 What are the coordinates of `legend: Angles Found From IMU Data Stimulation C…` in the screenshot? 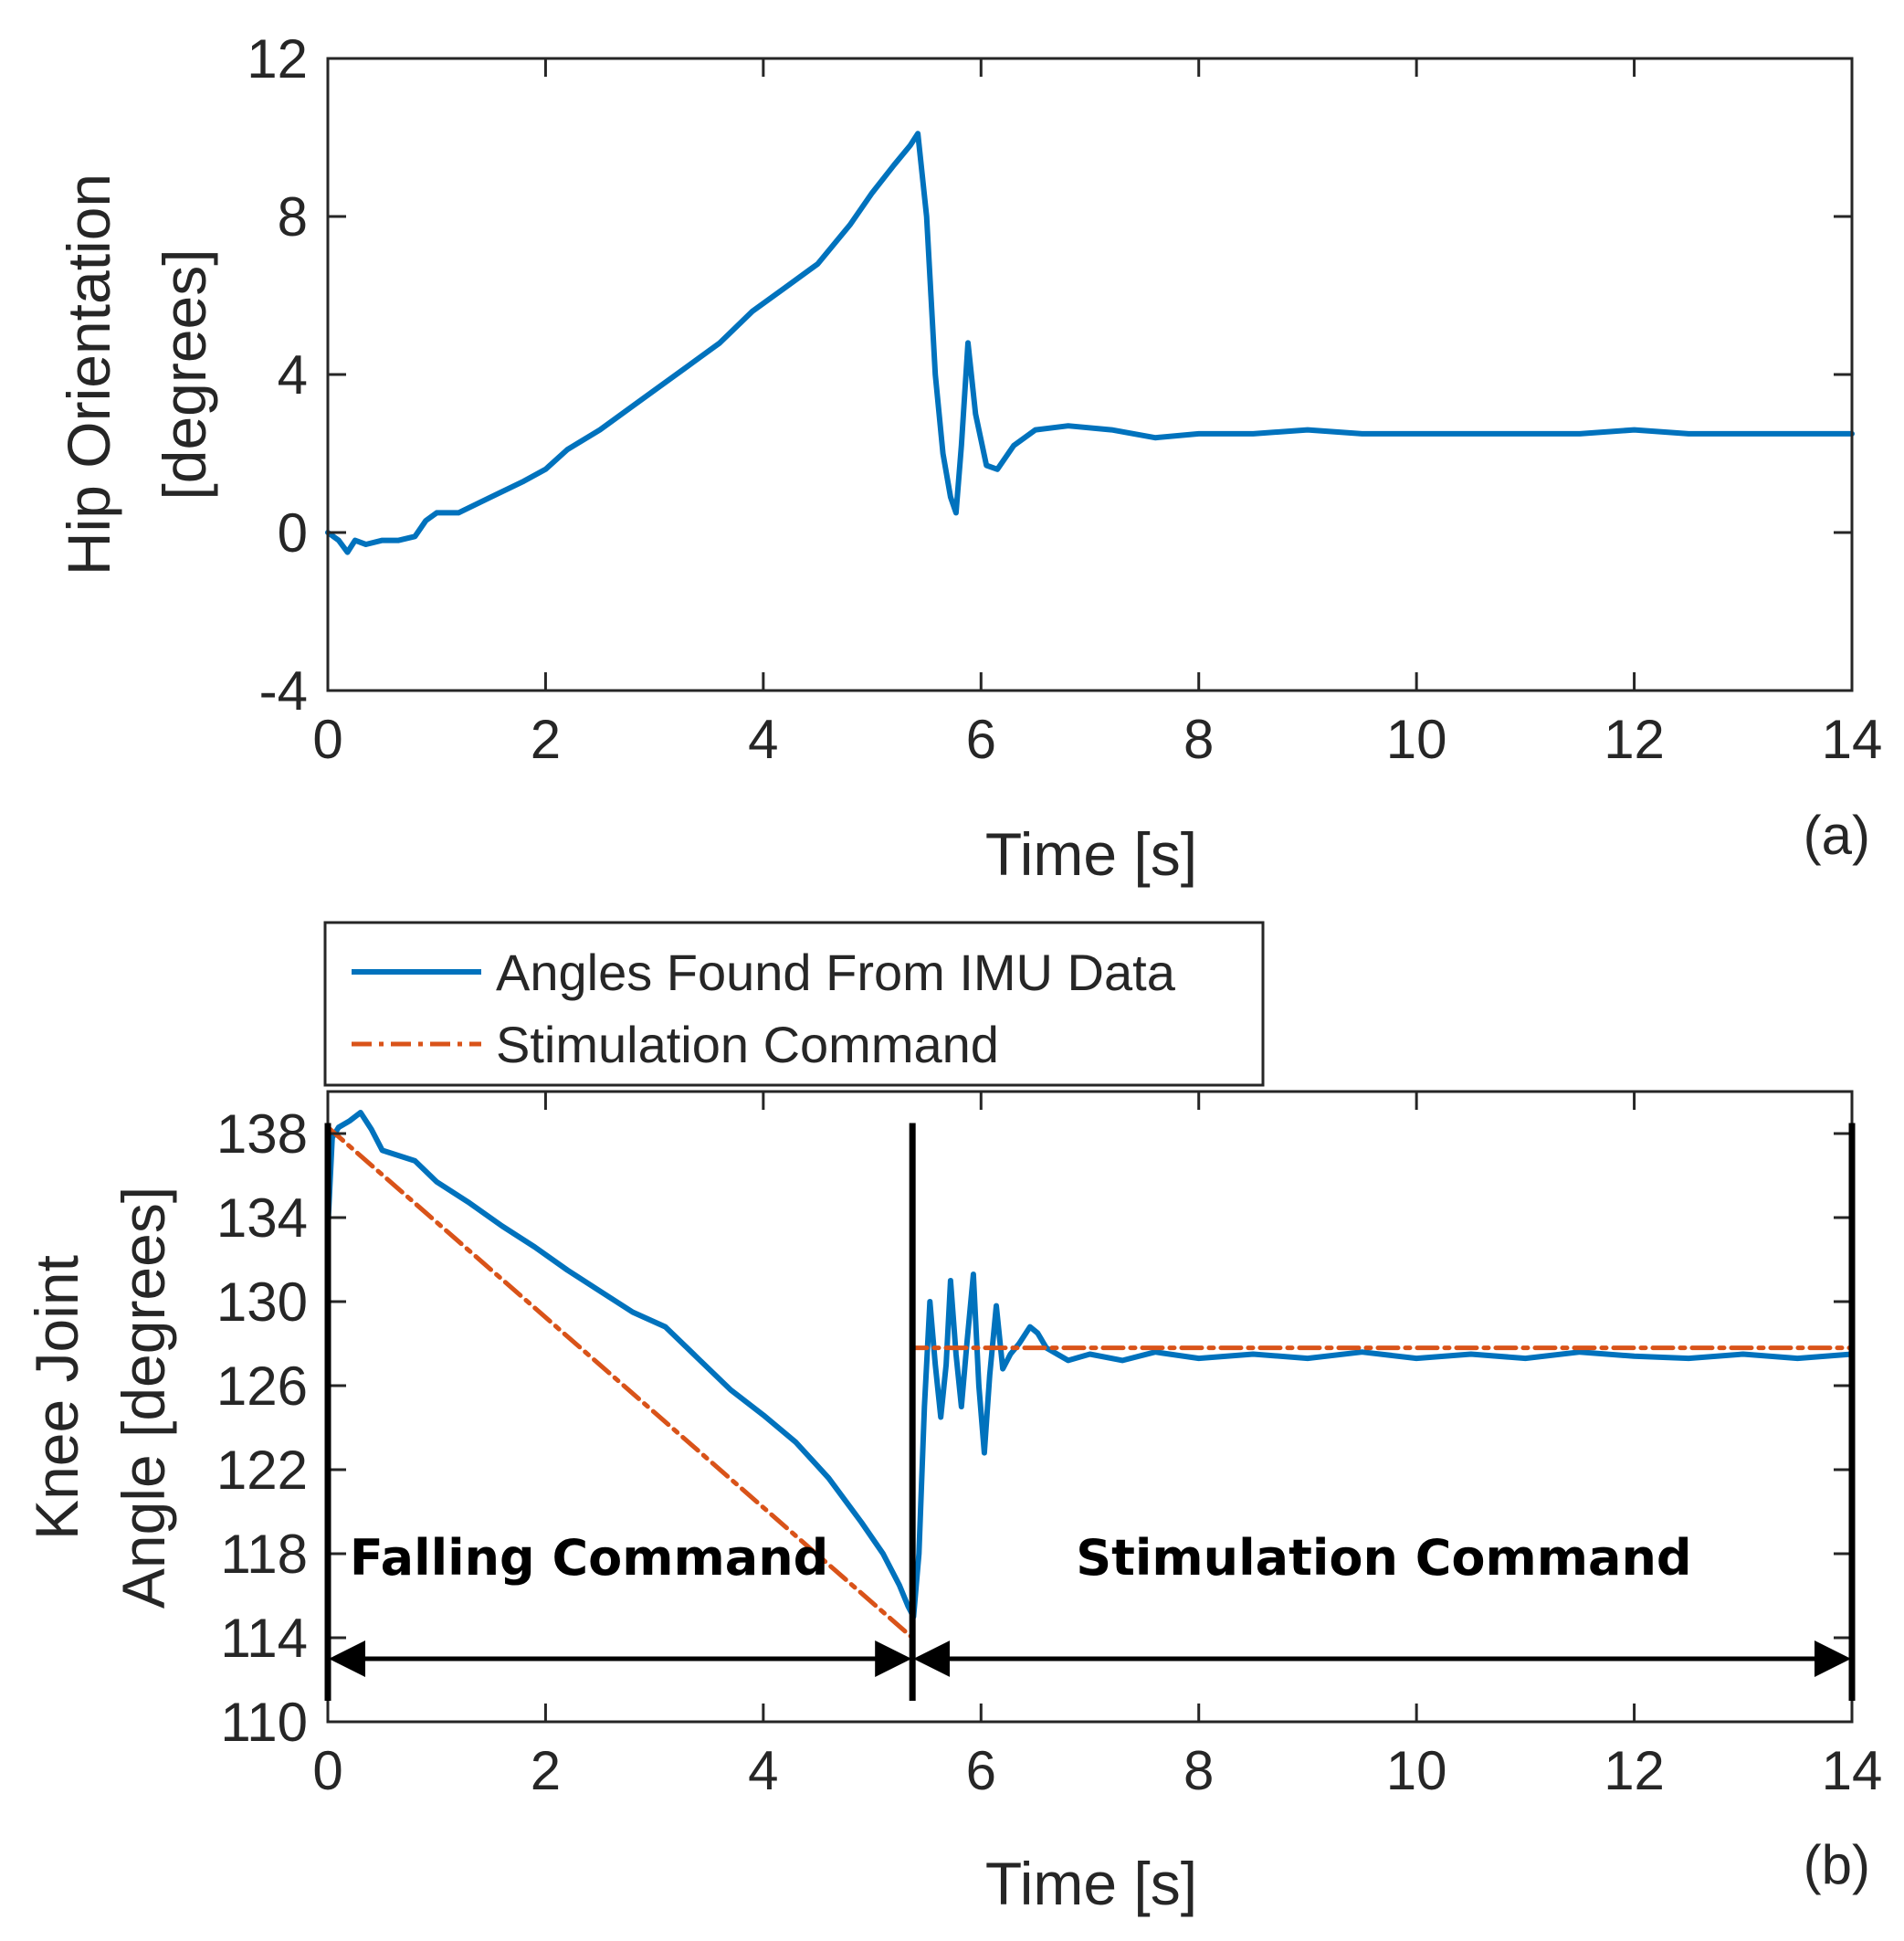 It's located at (794, 1004).